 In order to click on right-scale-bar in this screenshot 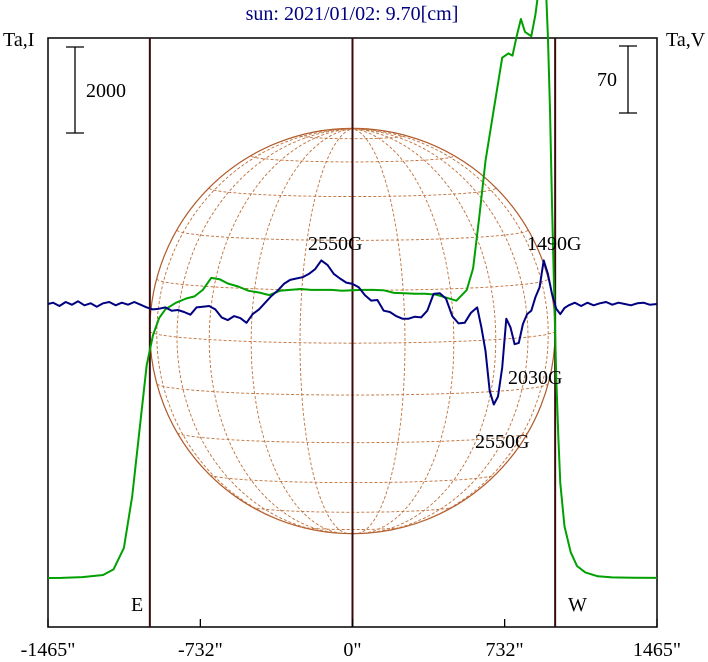, I will do `click(628, 79)`.